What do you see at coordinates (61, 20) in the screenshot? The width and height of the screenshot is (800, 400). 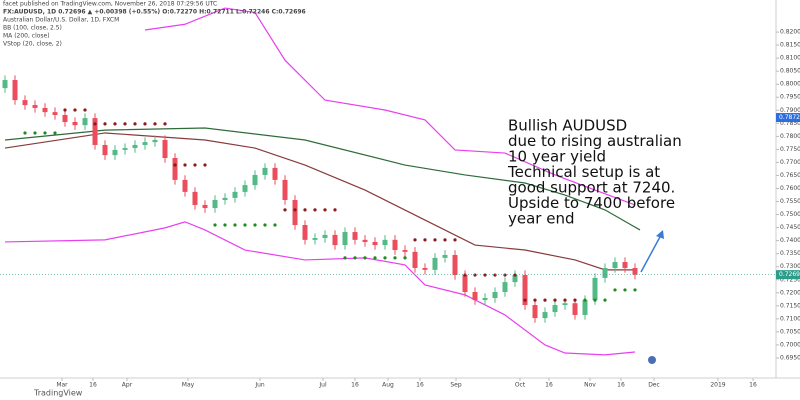 I see `legend-entry: Australian Dollar/U.S. Dollar, 1D, FXCM` at bounding box center [61, 20].